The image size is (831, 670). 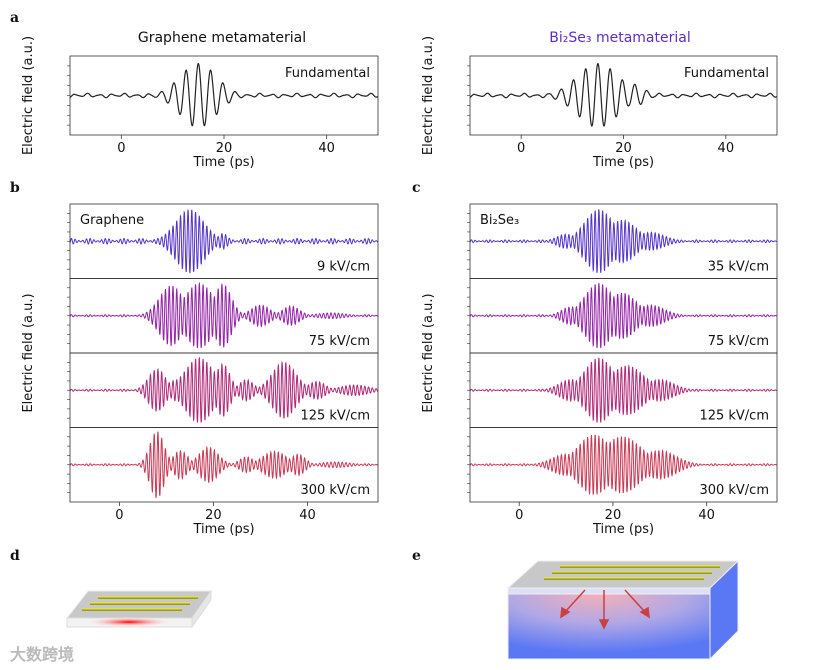 I want to click on subplot-label: 35 kV/cm, so click(x=738, y=267).